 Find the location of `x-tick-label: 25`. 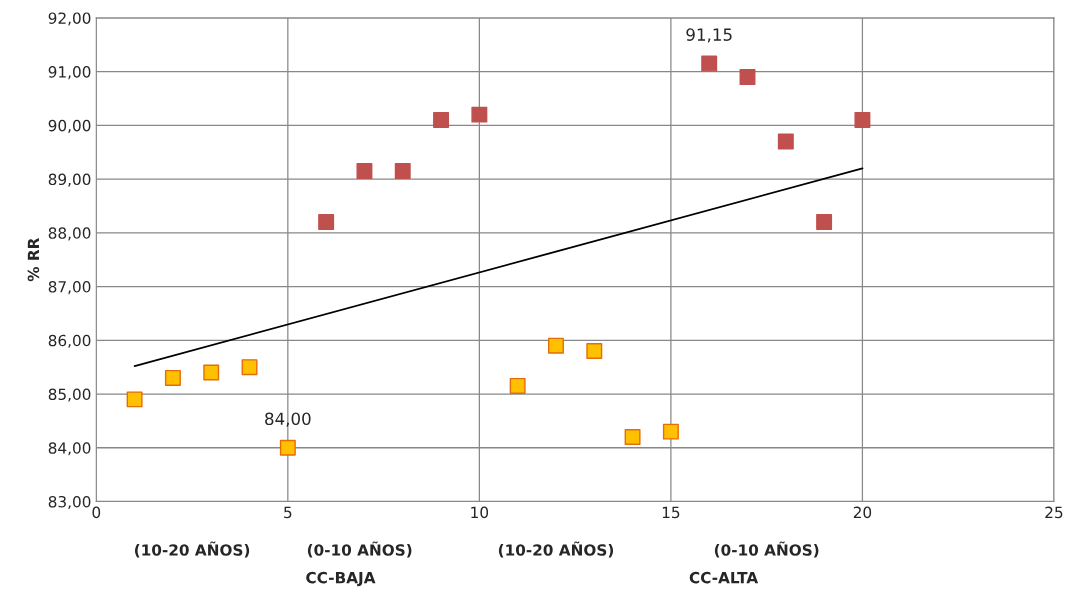

x-tick-label: 25 is located at coordinates (1054, 512).